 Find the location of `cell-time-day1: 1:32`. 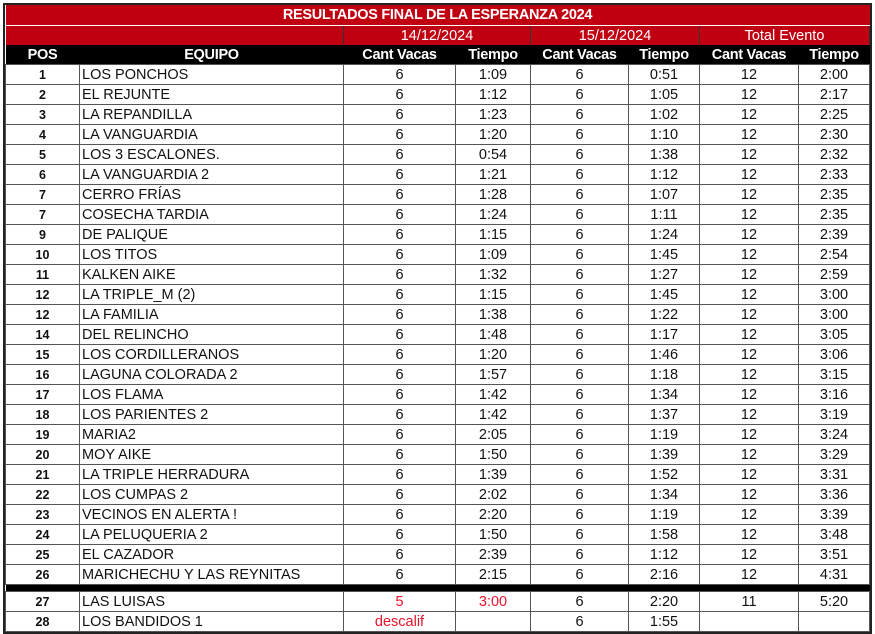

cell-time-day1: 1:32 is located at coordinates (493, 274).